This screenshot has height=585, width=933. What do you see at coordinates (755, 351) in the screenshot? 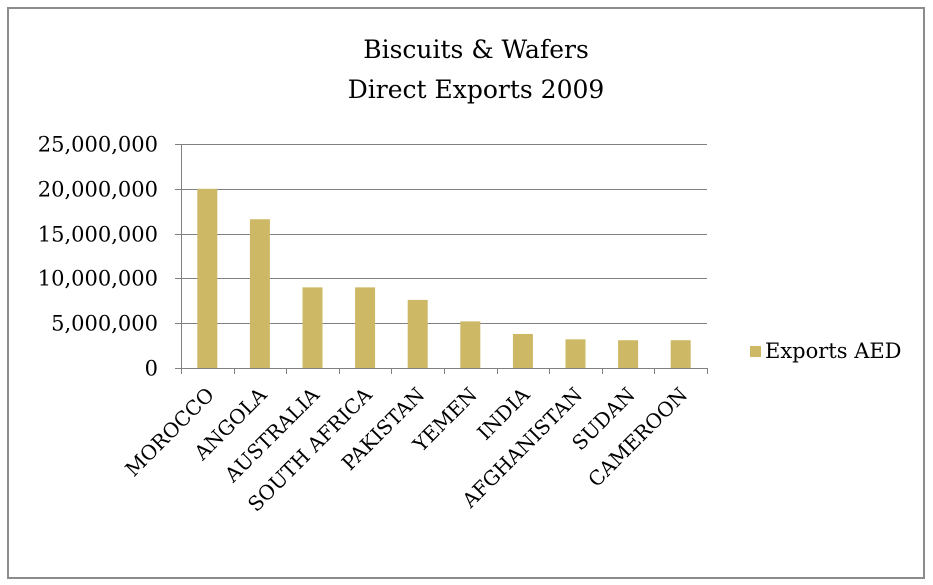
I see `legend-swatch` at bounding box center [755, 351].